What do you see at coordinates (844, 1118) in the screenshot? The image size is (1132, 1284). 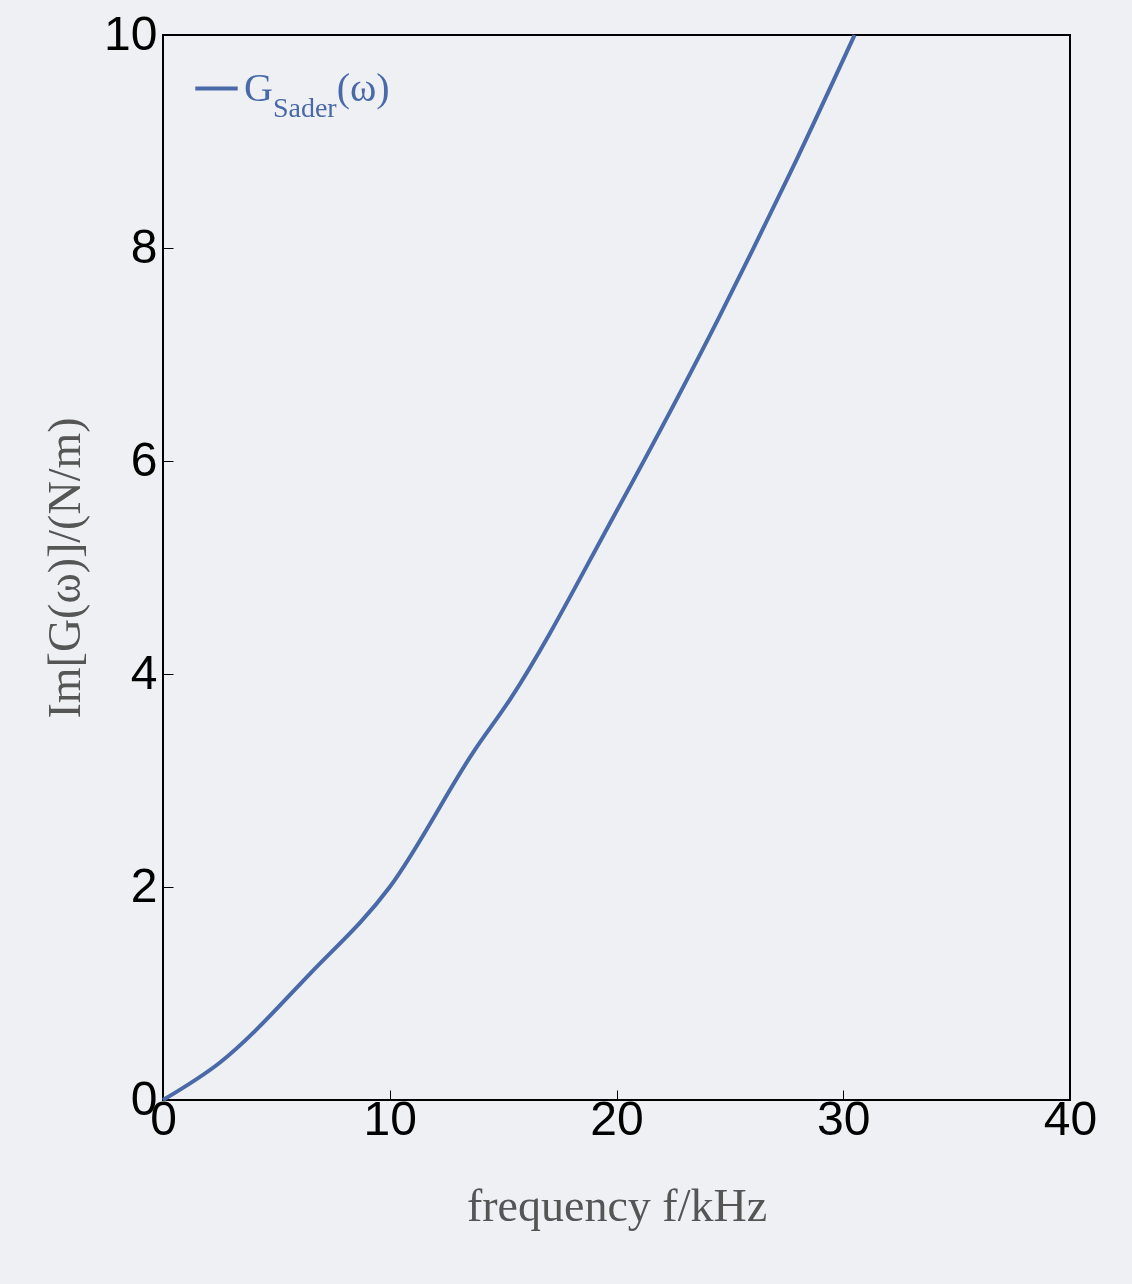 I see `x-tick-label: 30` at bounding box center [844, 1118].